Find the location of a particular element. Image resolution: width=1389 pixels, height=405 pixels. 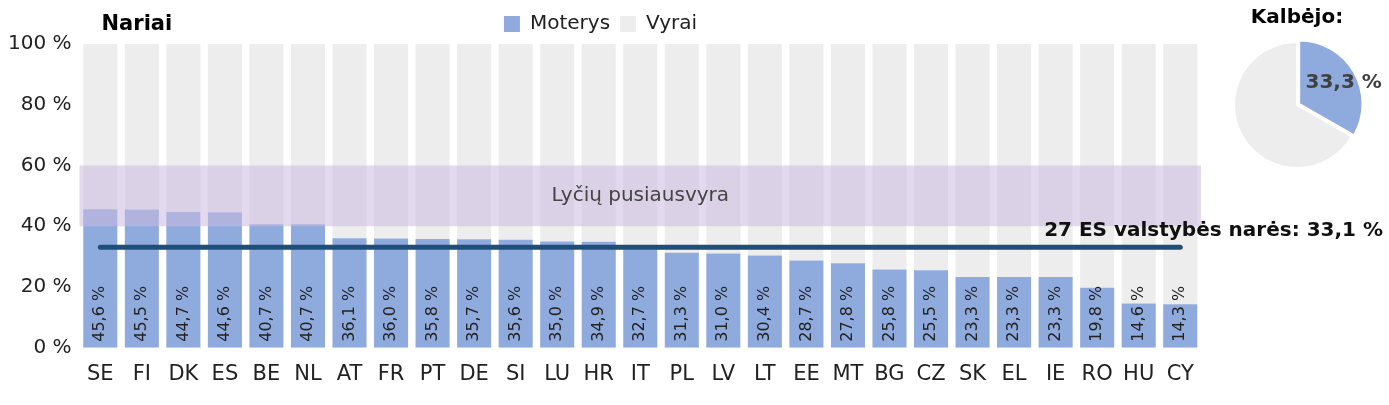

data-label: 36,0 % is located at coordinates (390, 313).